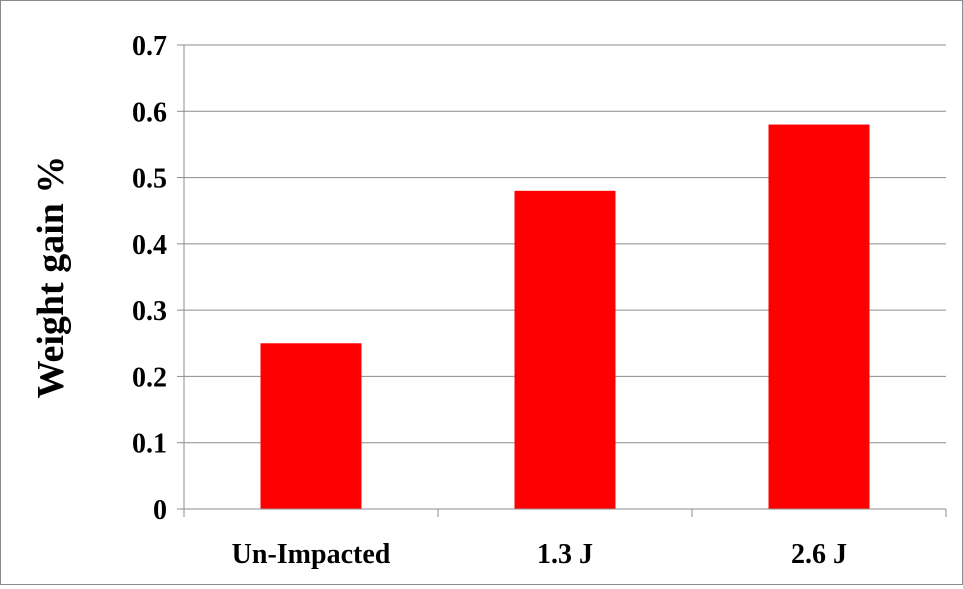 This screenshot has height=589, width=963. I want to click on y-tick-label: 0.3, so click(149, 311).